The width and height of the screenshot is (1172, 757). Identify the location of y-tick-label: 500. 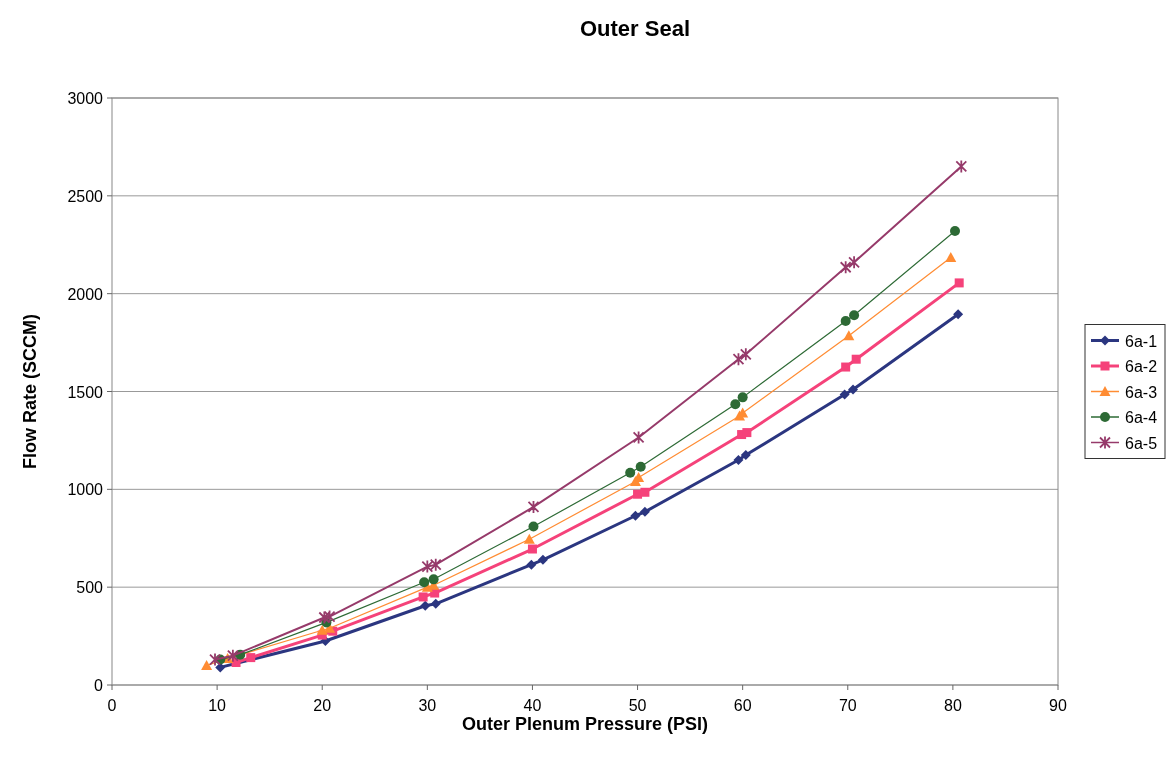
(90, 588).